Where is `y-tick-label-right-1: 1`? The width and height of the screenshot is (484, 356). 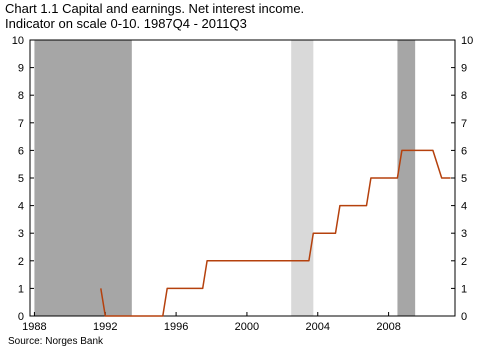
y-tick-label-right-1: 1 is located at coordinates (464, 289).